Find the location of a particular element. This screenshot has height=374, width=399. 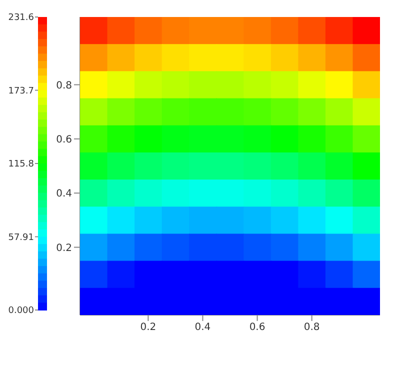

x-tick-label: 0.2 is located at coordinates (148, 328).